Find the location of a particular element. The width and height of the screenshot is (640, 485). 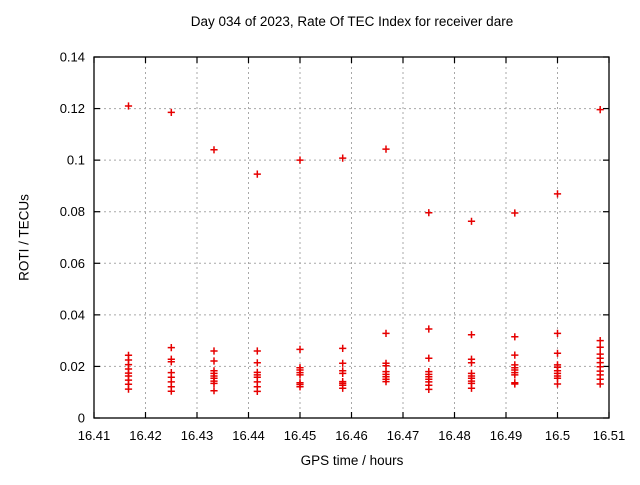

x-tick-label: 16.41 is located at coordinates (94, 435).